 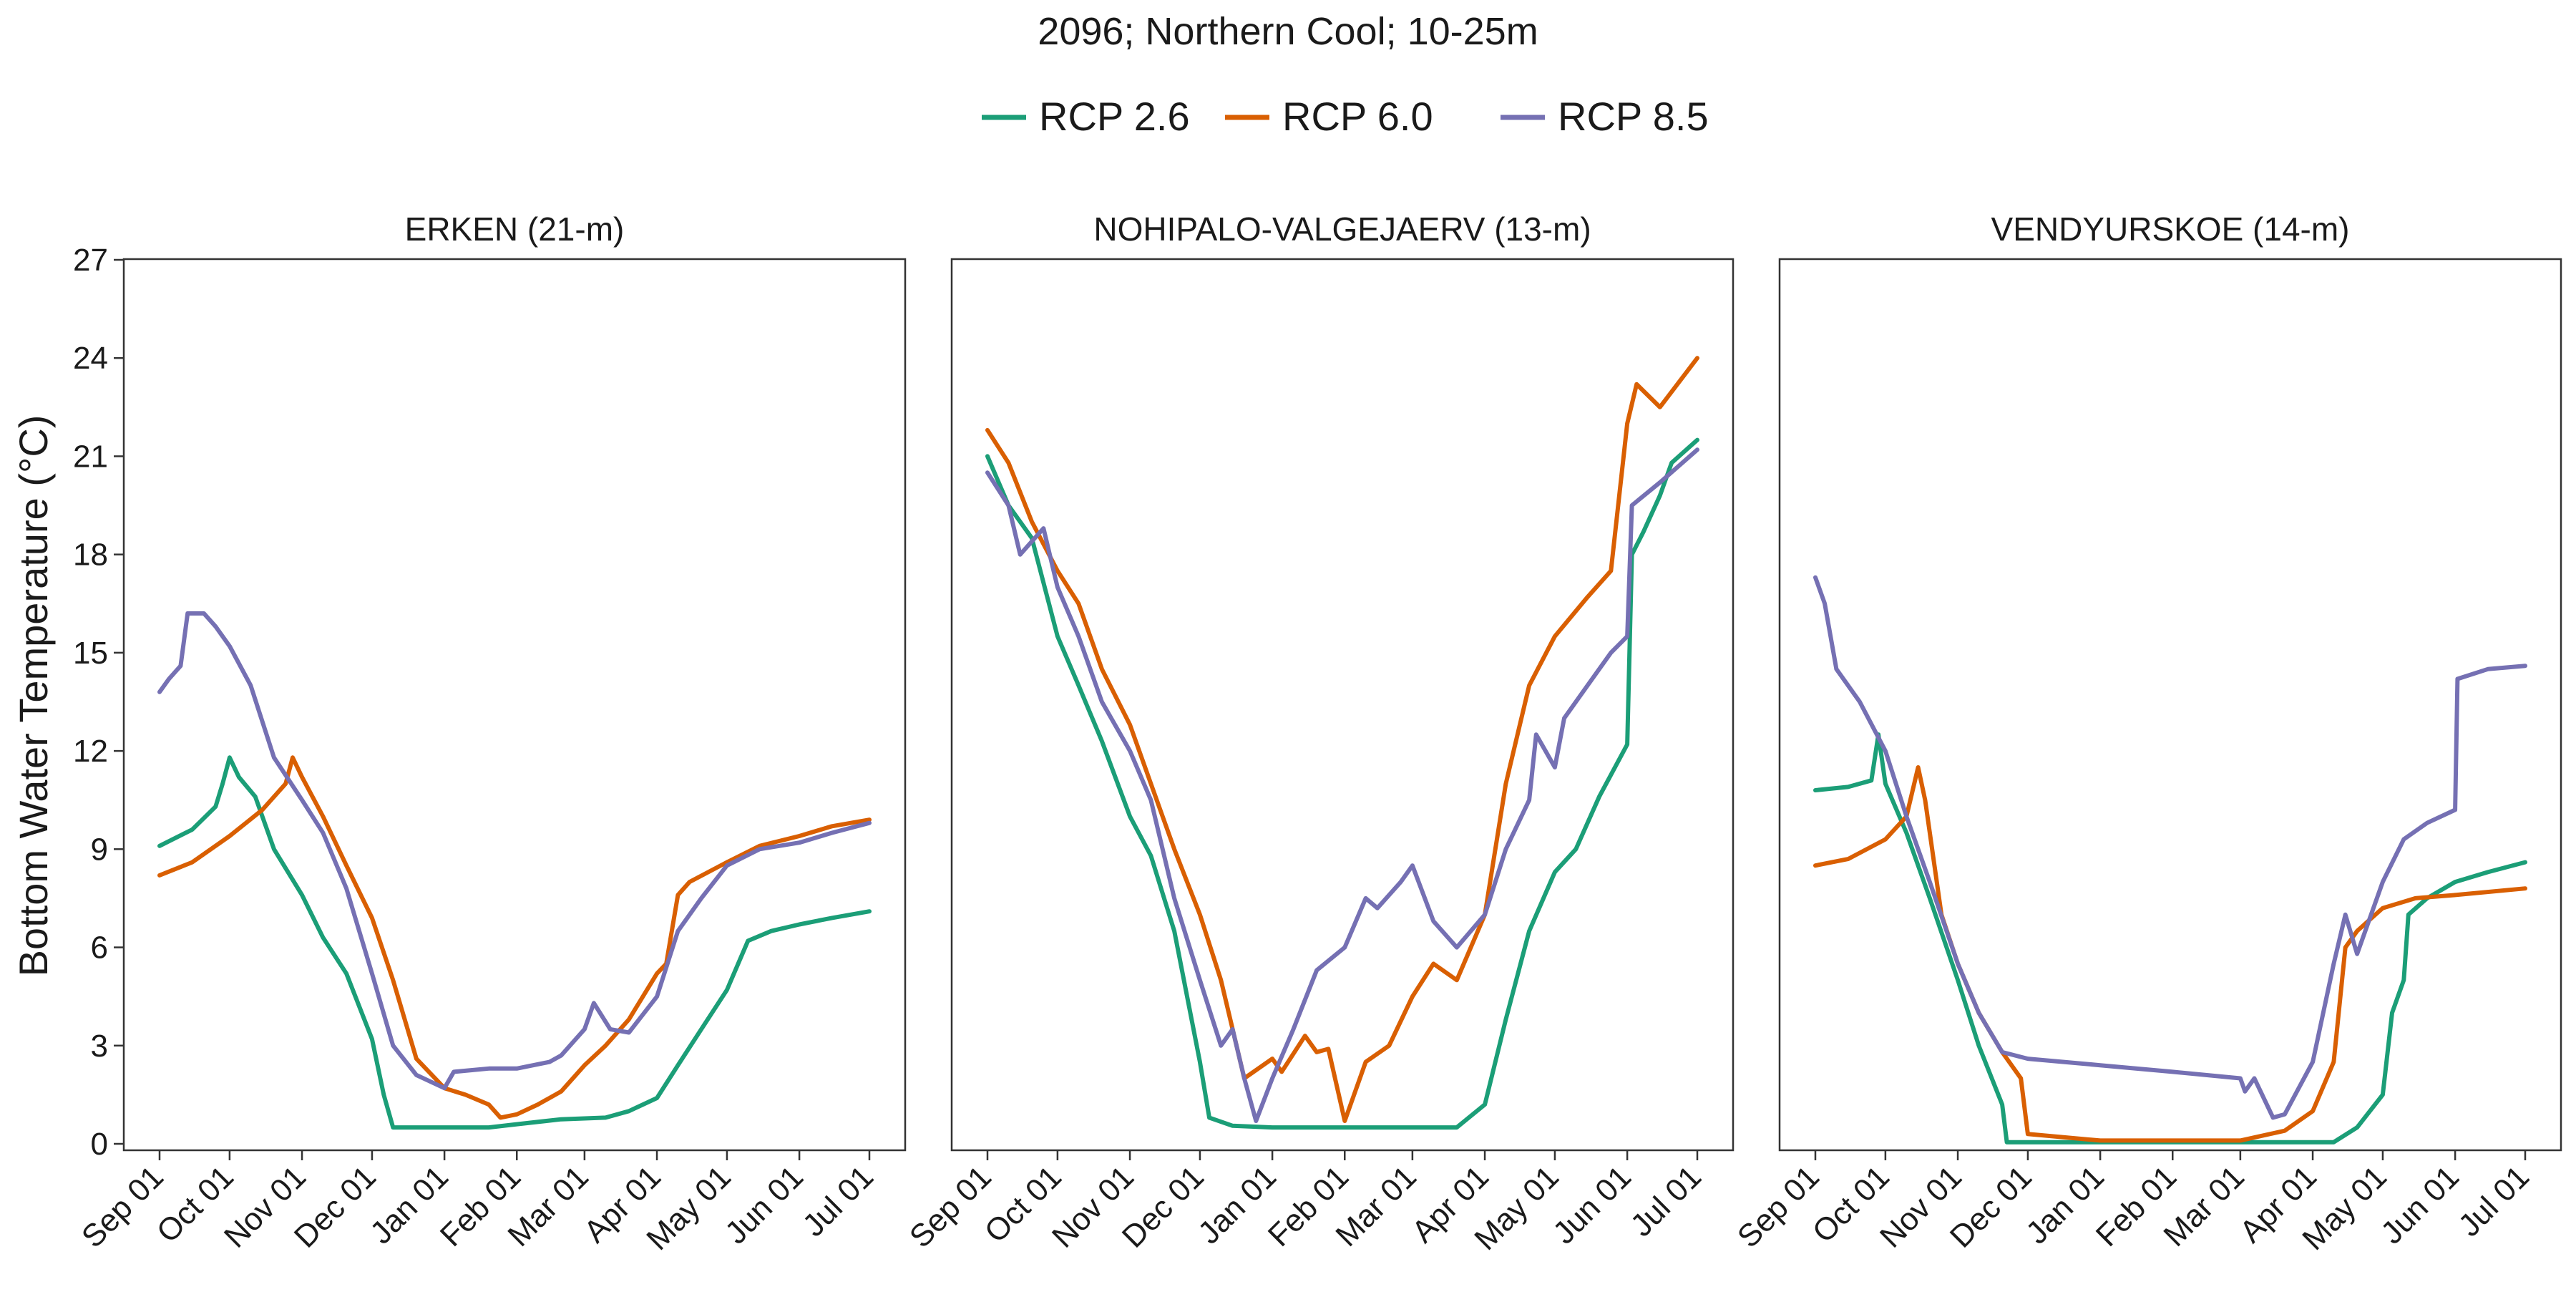 What do you see at coordinates (90, 751) in the screenshot?
I see `y-tick-label: 12` at bounding box center [90, 751].